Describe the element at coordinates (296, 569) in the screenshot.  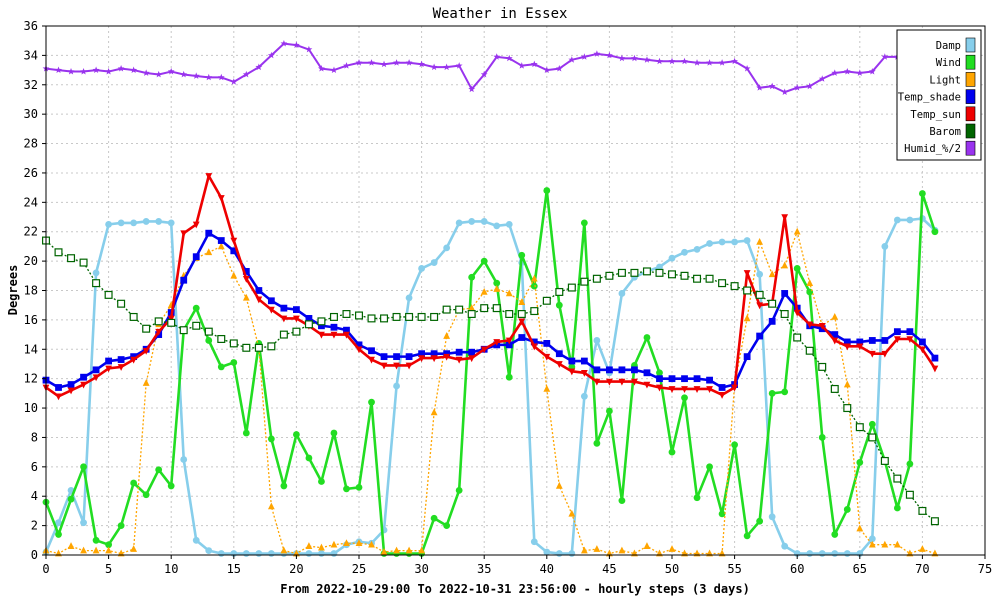
I see `x-tick-label: 20` at that location.